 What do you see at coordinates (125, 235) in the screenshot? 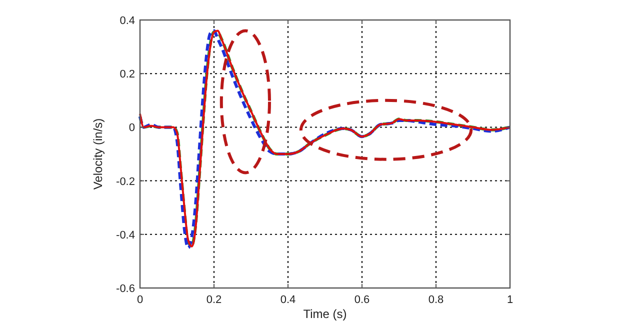
I see `y-tick-label: -0.4` at bounding box center [125, 235].